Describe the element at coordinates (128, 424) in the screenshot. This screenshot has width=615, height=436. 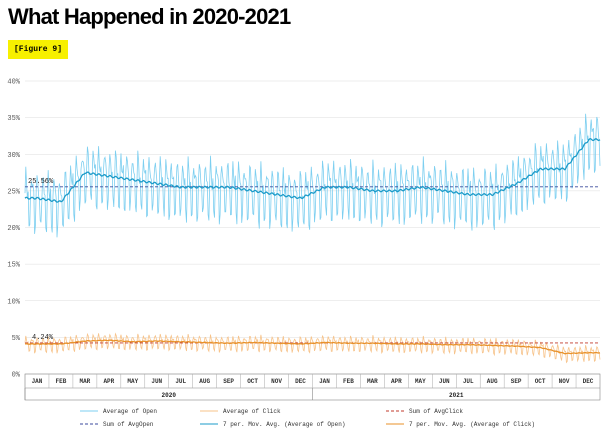
I see `legend-label: Sum of AvgOpen` at that location.